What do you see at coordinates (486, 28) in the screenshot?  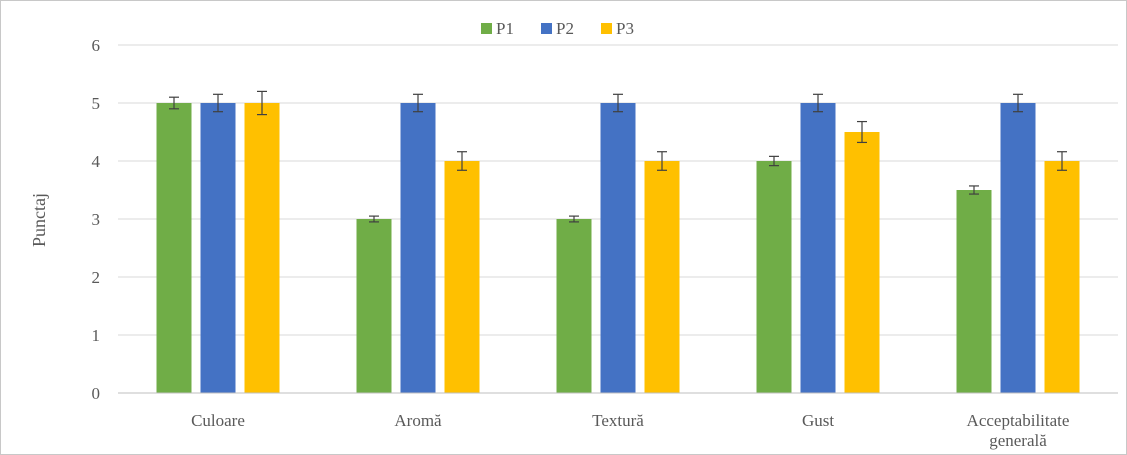 I see `legend-swatch-p1` at bounding box center [486, 28].